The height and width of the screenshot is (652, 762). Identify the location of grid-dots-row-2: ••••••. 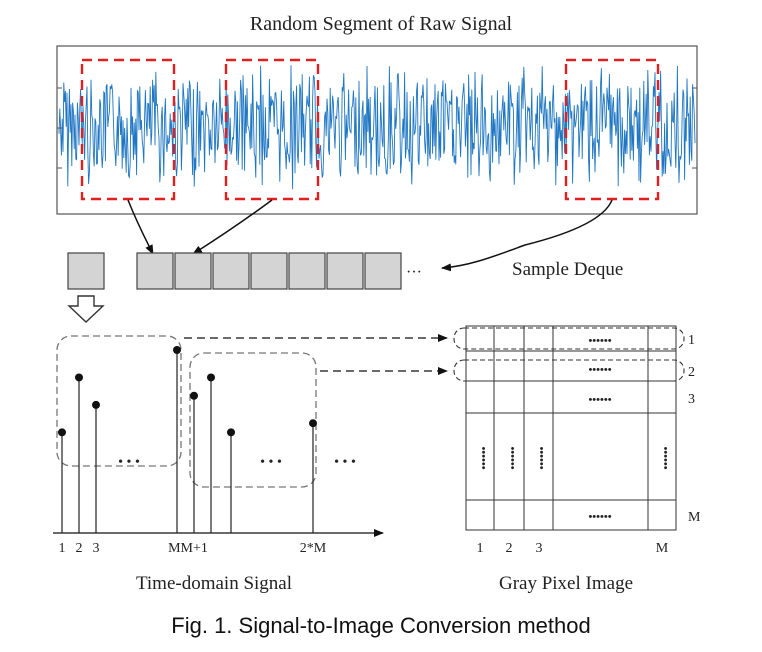
(599, 370).